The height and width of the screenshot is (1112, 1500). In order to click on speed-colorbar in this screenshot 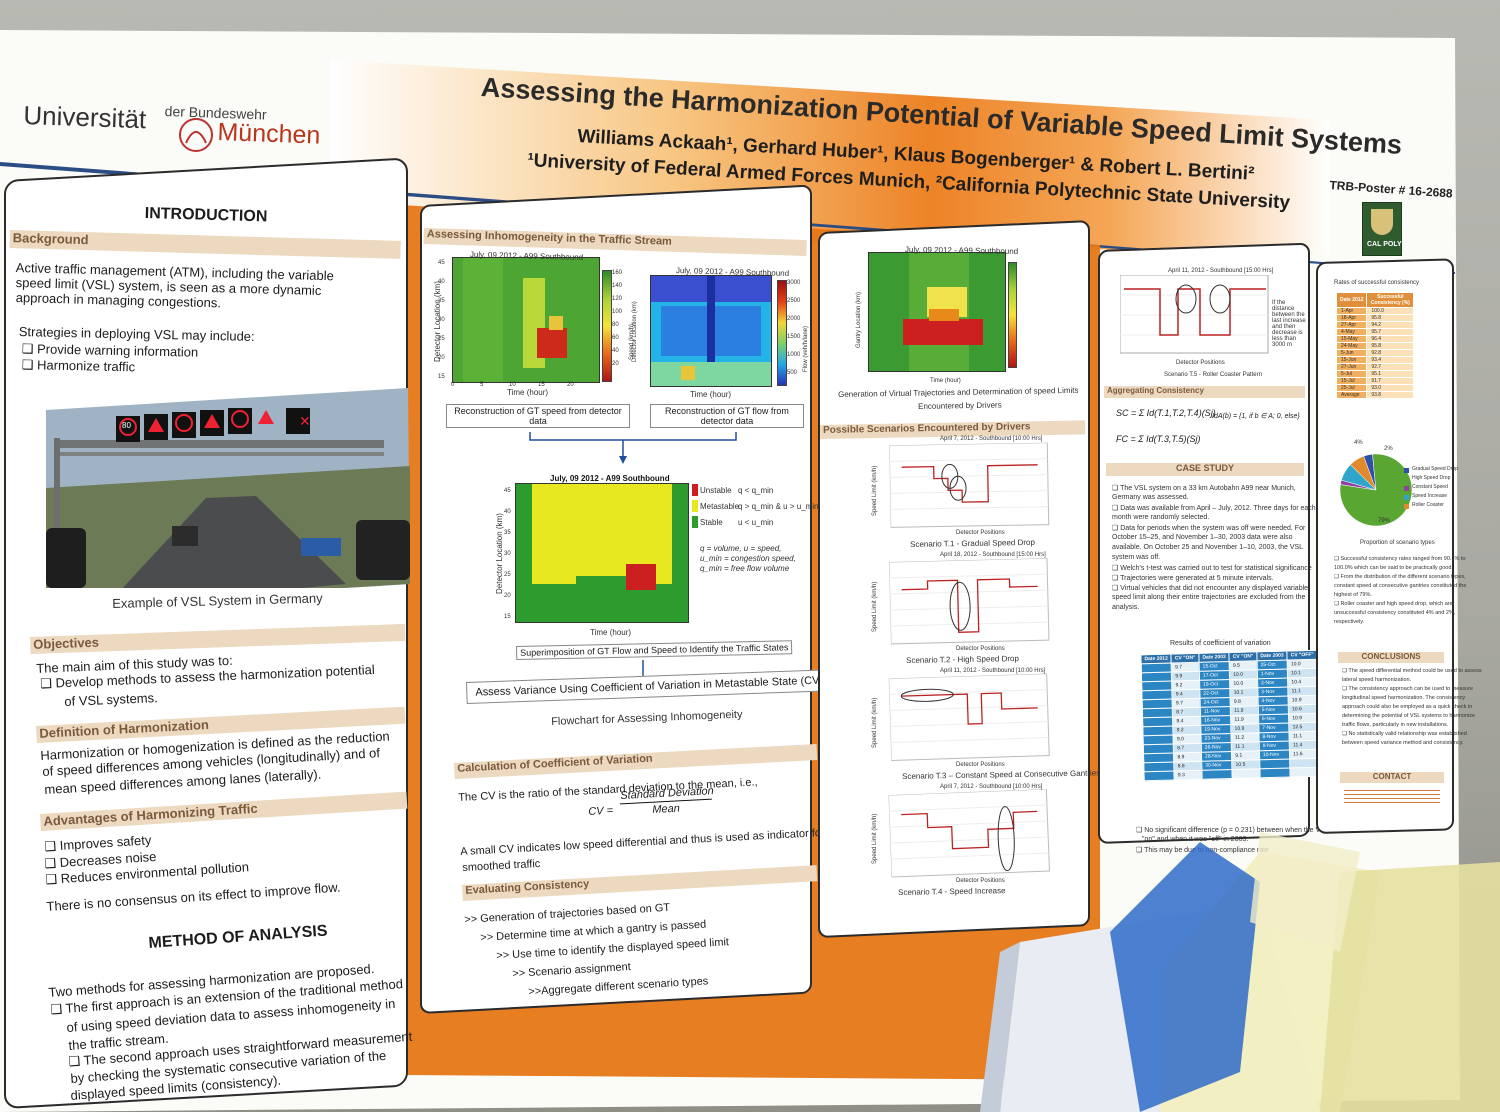, I will do `click(607, 326)`.